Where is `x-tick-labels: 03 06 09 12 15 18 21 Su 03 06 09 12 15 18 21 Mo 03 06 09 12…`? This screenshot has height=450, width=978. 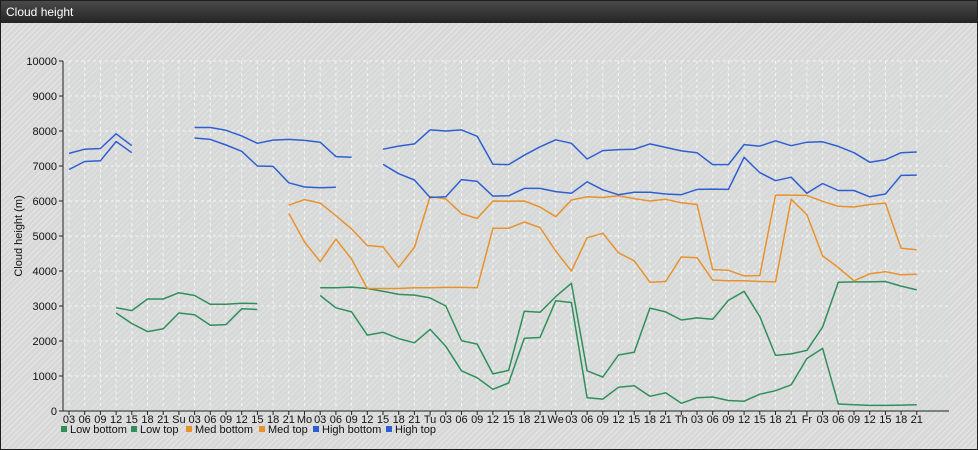 x-tick-labels: 03 06 09 12 15 18 21 Su 03 06 09 12 15 18 21 Mo 03 06 09 12… is located at coordinates (493, 420).